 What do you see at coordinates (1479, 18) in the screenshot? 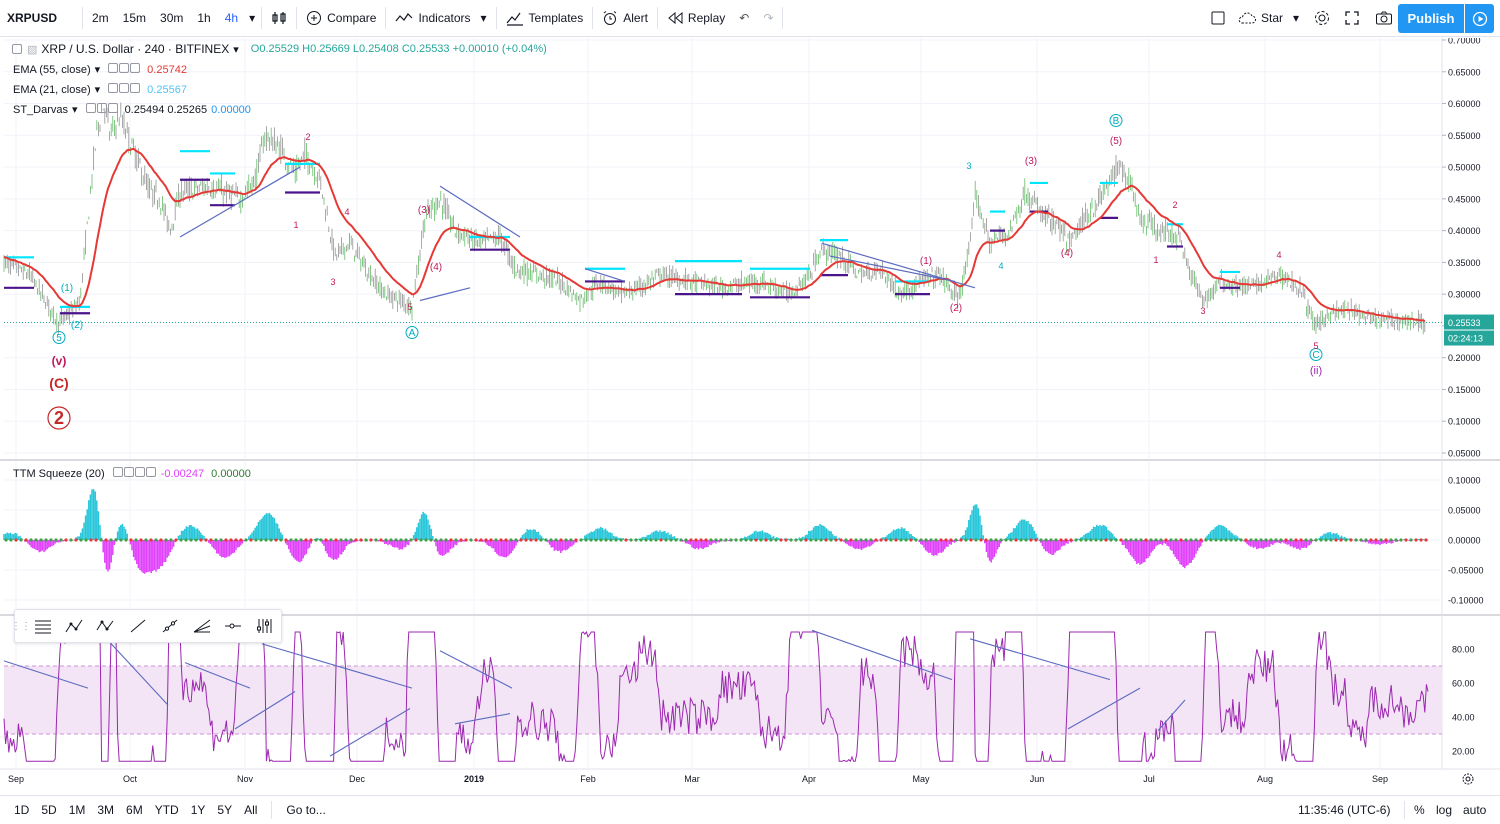
I see `play-circle-icon` at bounding box center [1479, 18].